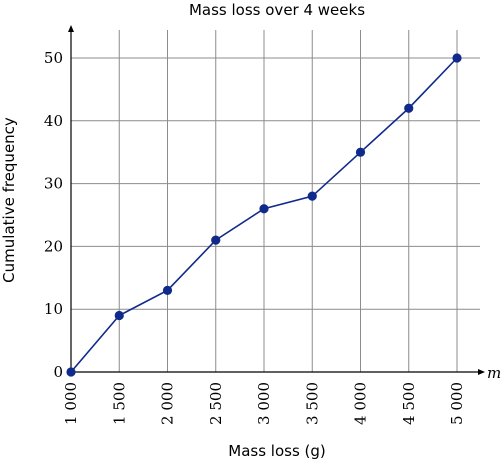  What do you see at coordinates (71, 28) in the screenshot?
I see `y-axis-arrow` at bounding box center [71, 28].